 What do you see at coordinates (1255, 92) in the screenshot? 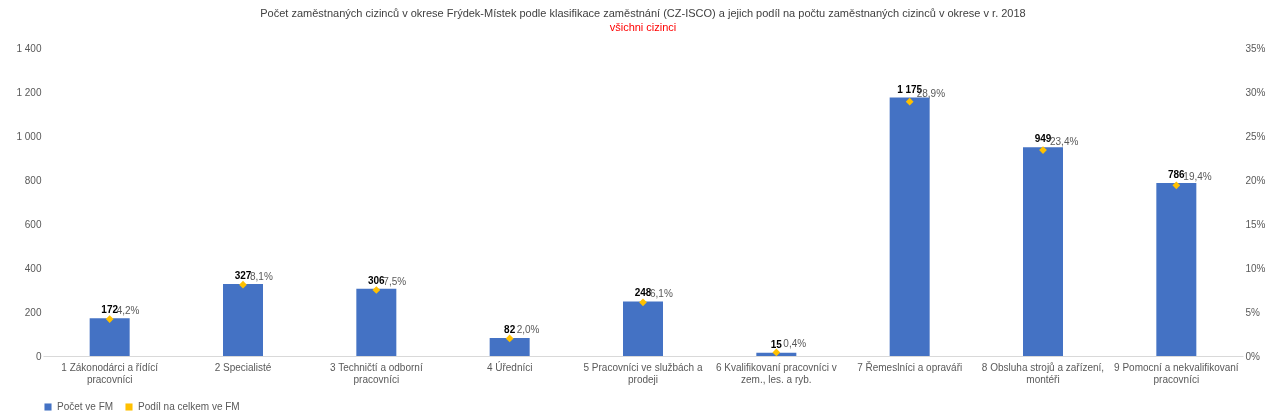
I see `y2-tick-label: 30%` at bounding box center [1255, 92].